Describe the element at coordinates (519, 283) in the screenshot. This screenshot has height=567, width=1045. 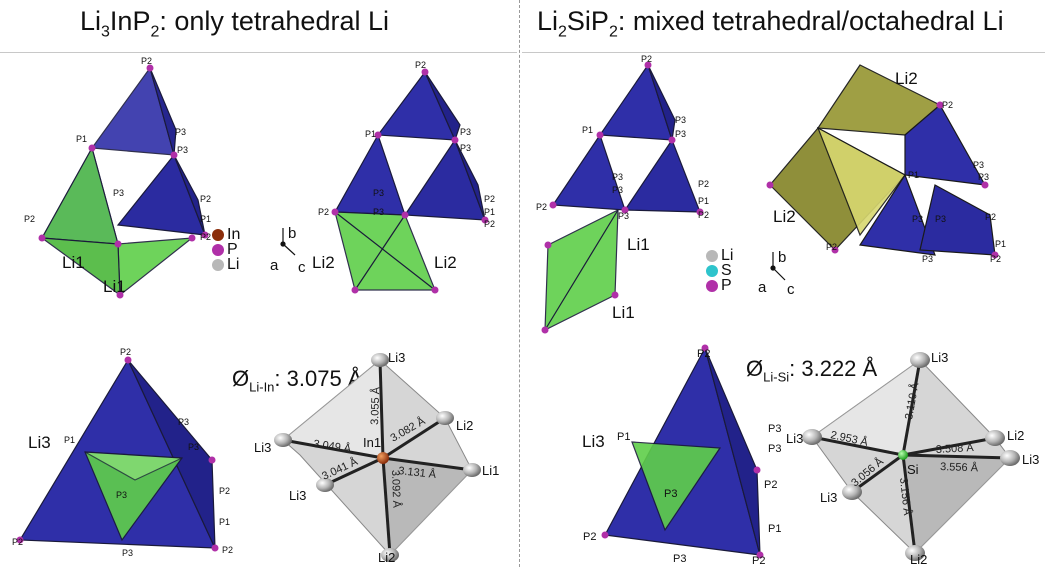
I see `panel-divider` at that location.